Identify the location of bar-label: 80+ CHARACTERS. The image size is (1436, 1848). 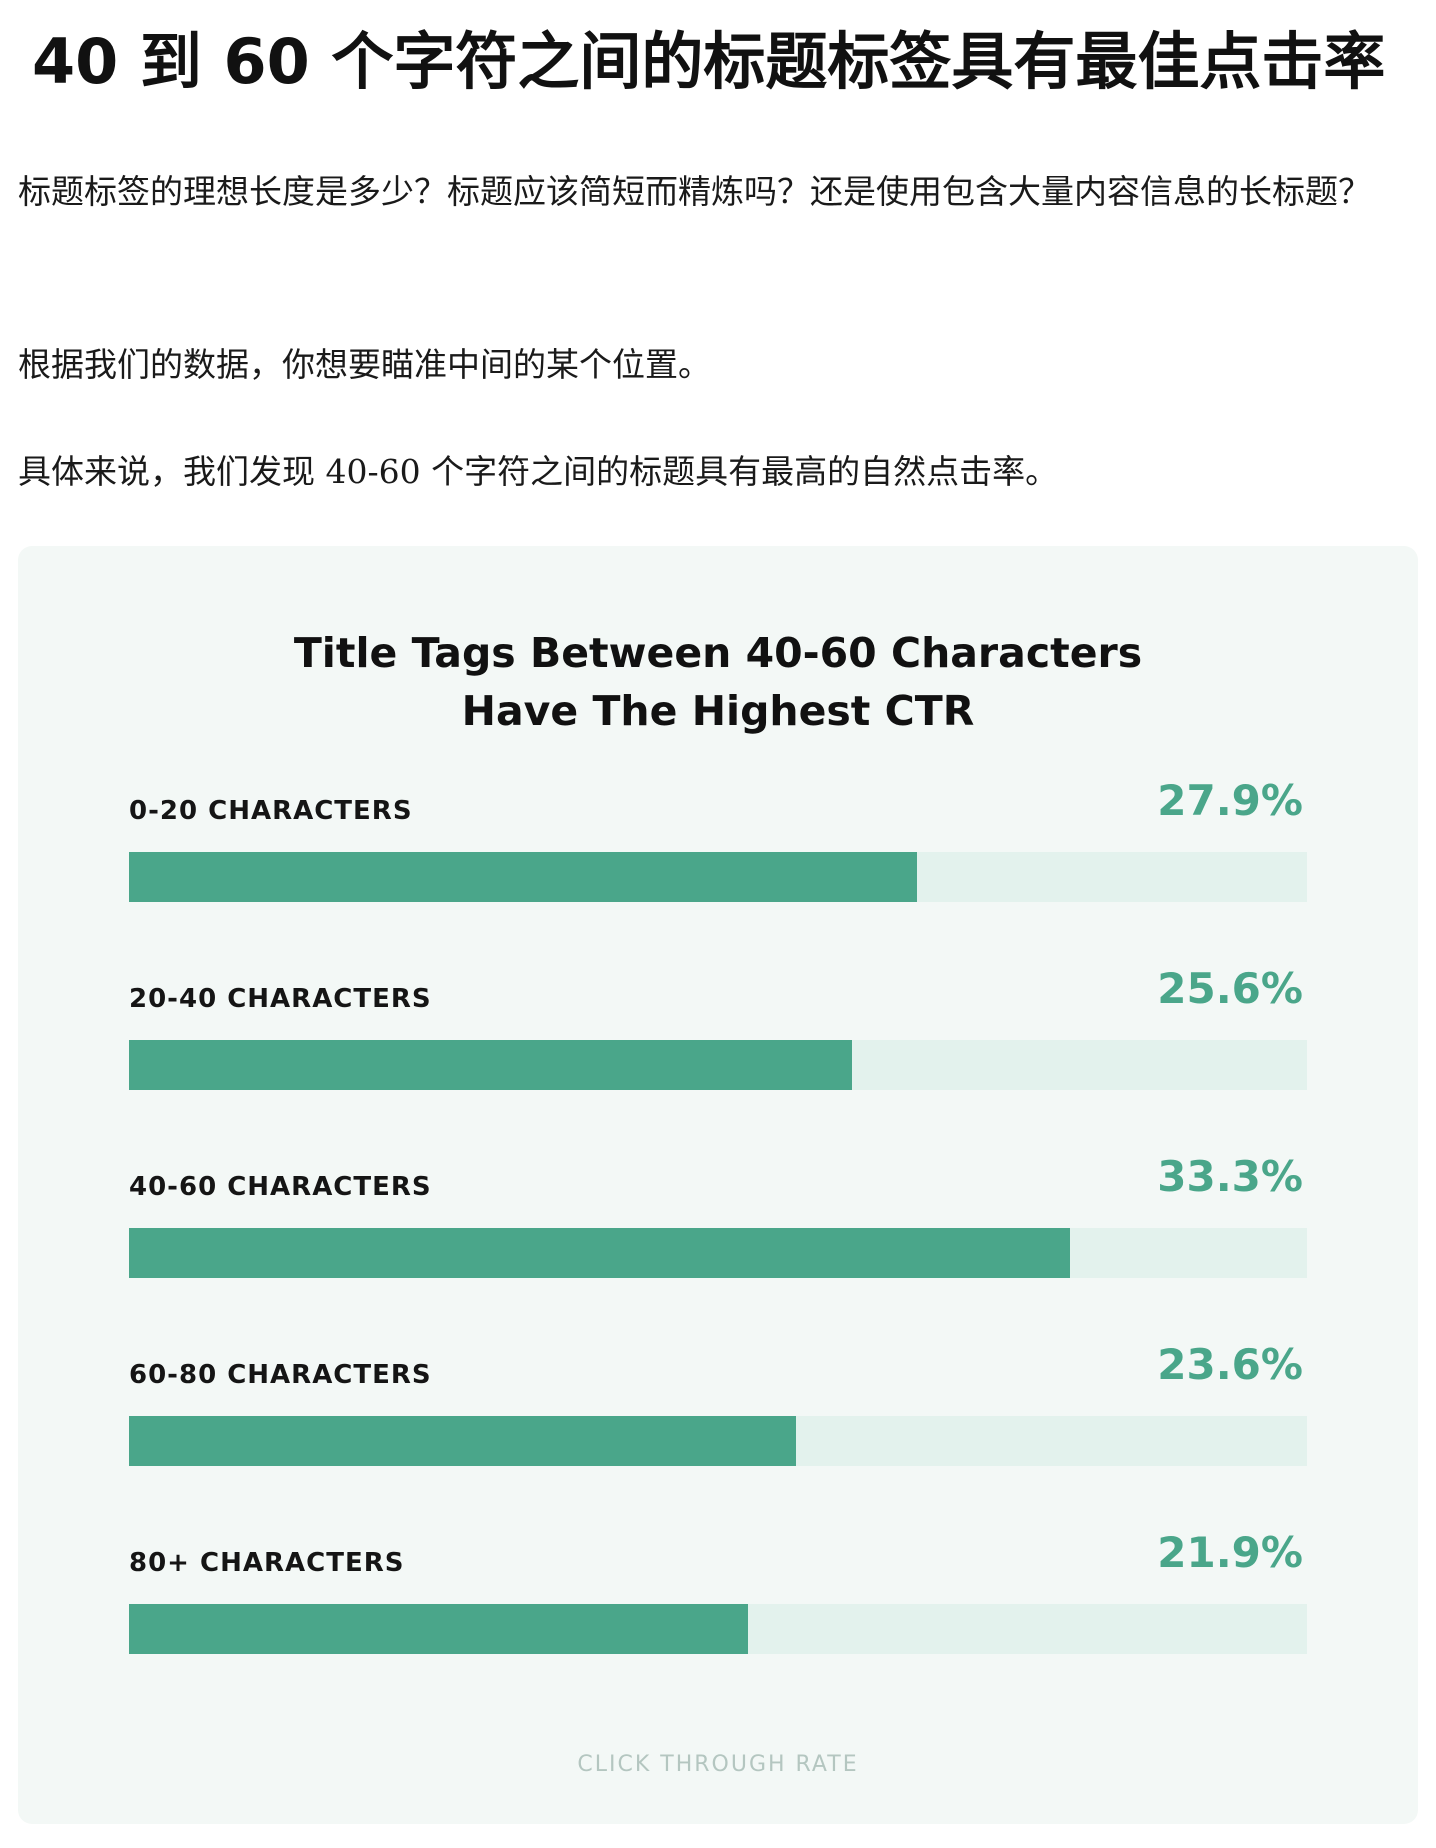
(267, 1563).